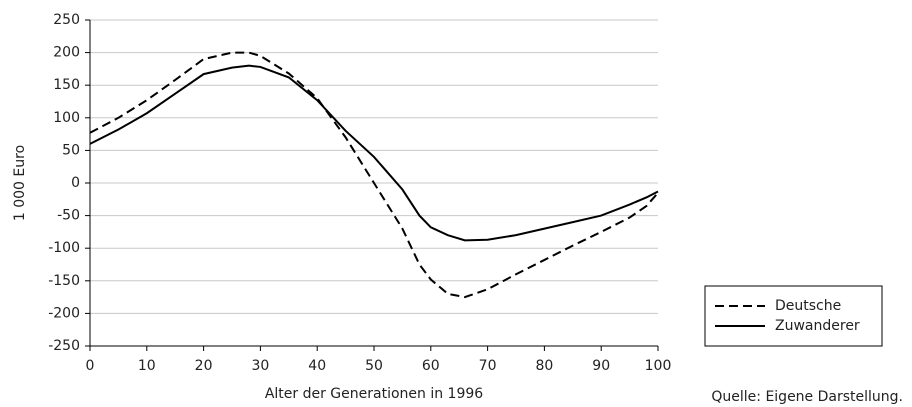 The width and height of the screenshot is (912, 407). Describe the element at coordinates (808, 306) in the screenshot. I see `legend-label: Deutsche` at that location.